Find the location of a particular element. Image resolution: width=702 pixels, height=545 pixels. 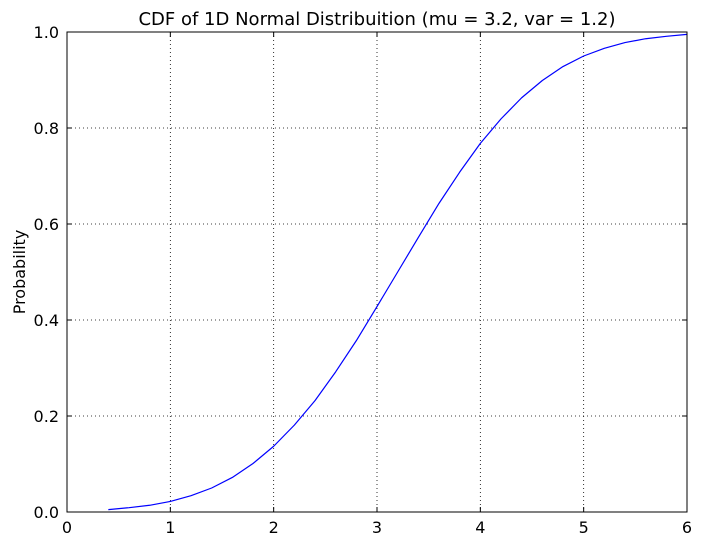

y-tick-label: 0.2 is located at coordinates (46, 416).